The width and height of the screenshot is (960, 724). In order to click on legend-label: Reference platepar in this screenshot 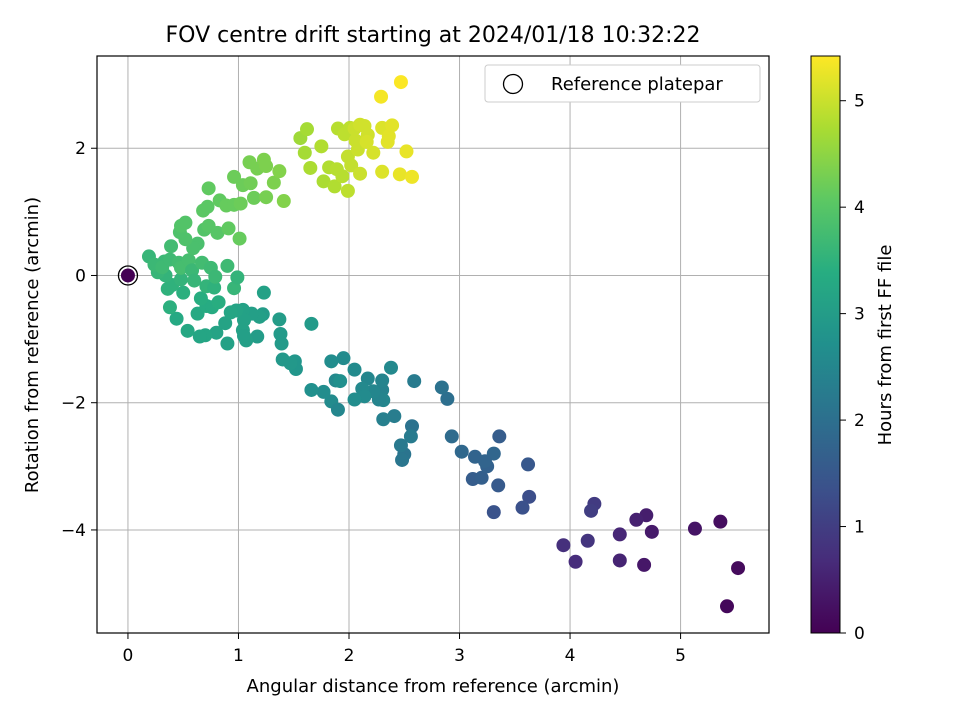, I will do `click(637, 84)`.